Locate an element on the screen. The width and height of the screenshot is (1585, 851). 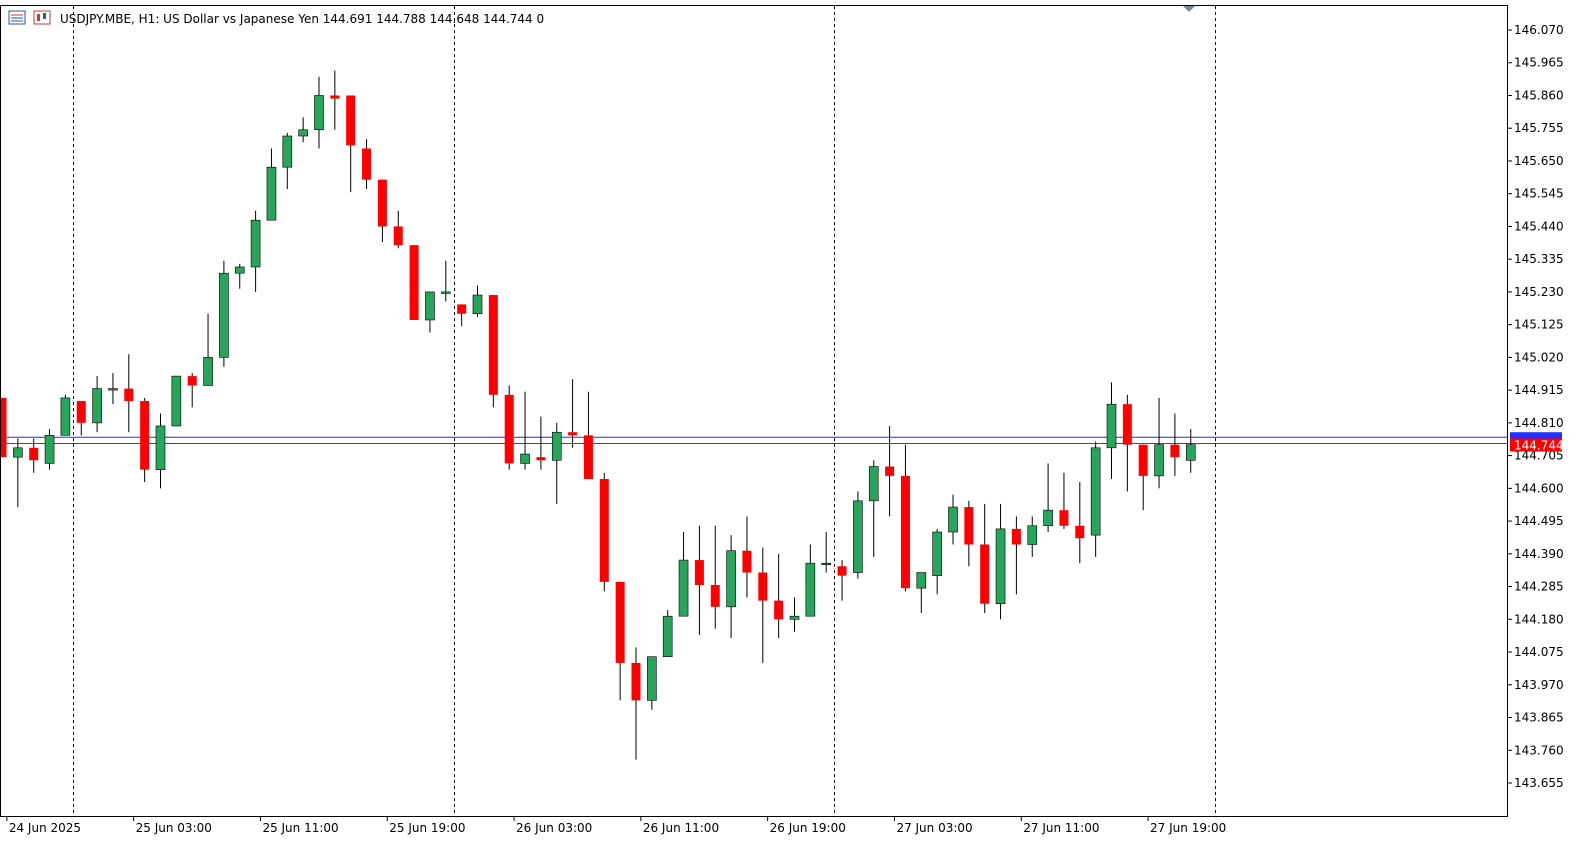
time-tick-label: 26 Jun 11:00 is located at coordinates (681, 828).